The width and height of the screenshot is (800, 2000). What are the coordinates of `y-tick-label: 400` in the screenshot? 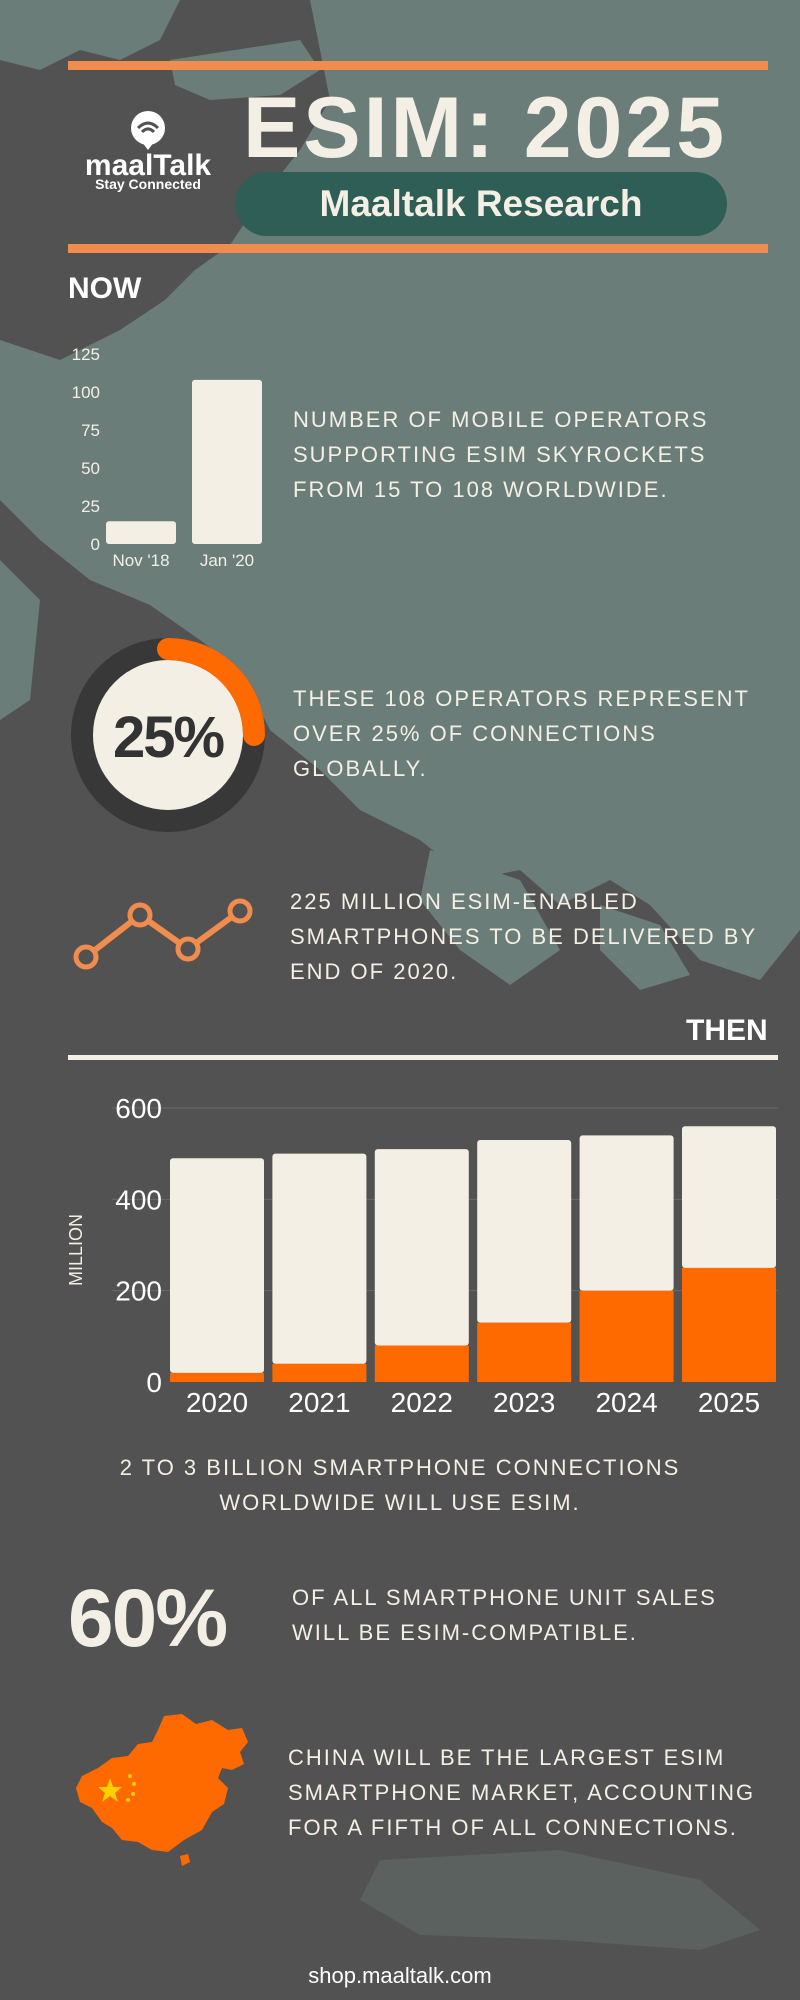 It's located at (138, 1199).